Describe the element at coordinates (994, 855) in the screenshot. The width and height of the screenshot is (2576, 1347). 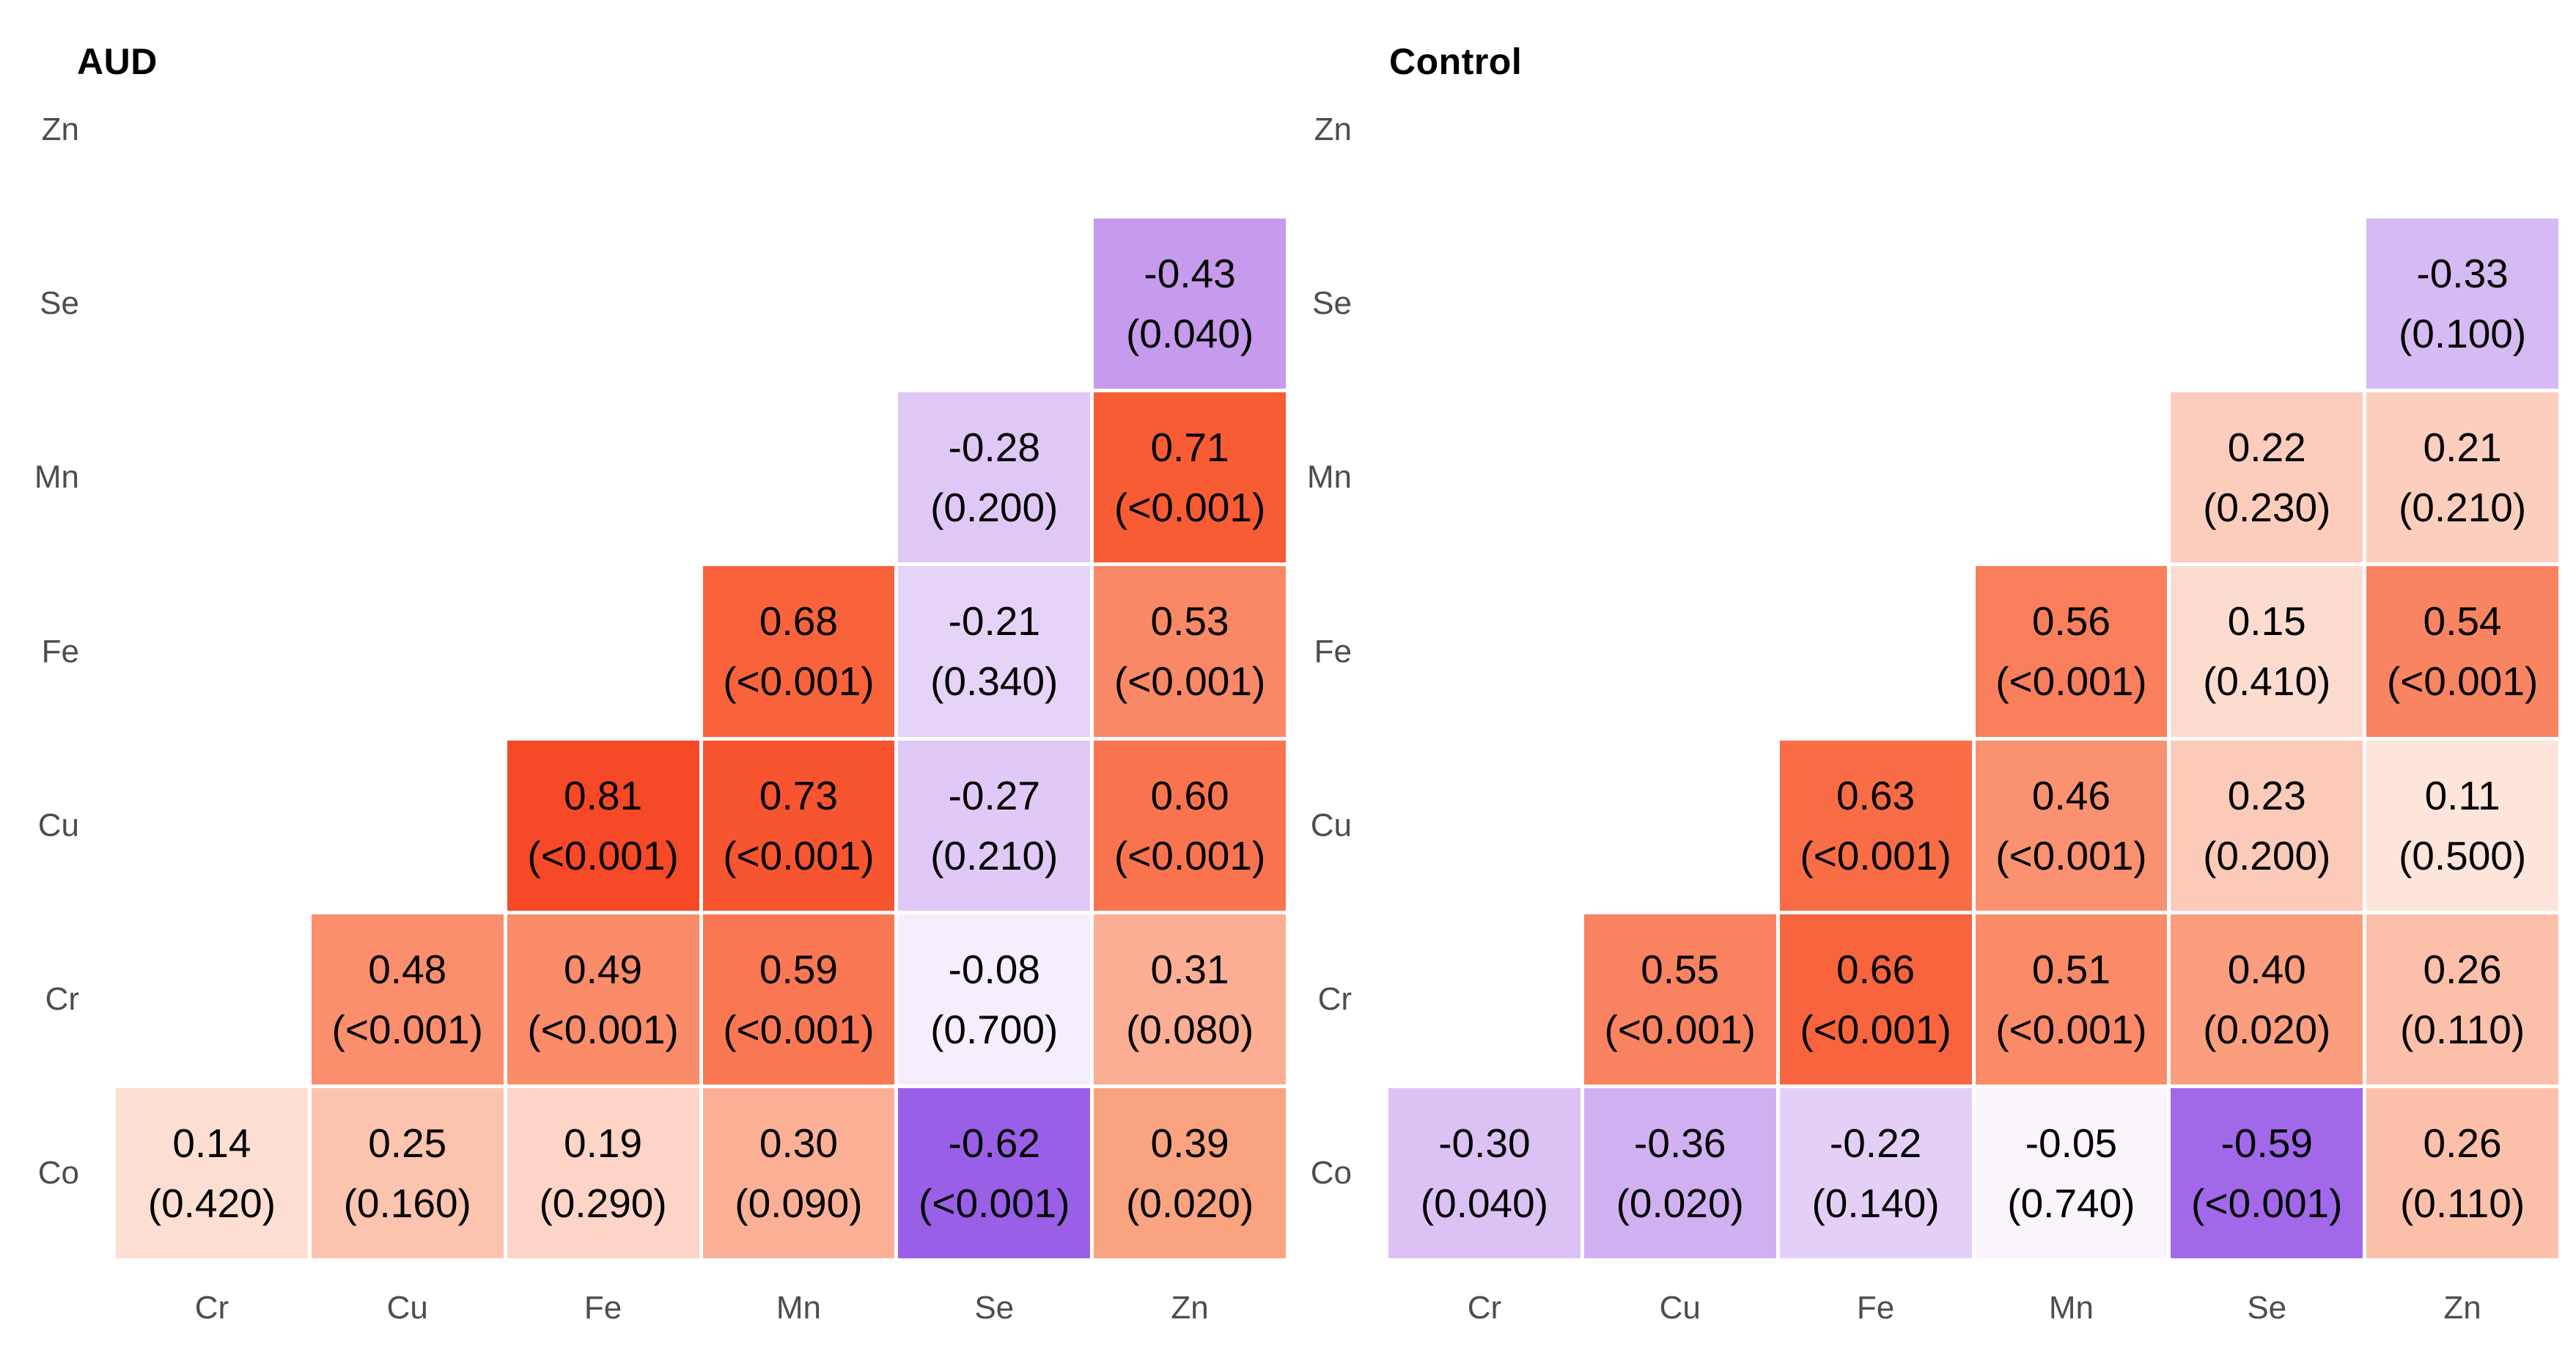
I see `p-value: (0.210)` at that location.